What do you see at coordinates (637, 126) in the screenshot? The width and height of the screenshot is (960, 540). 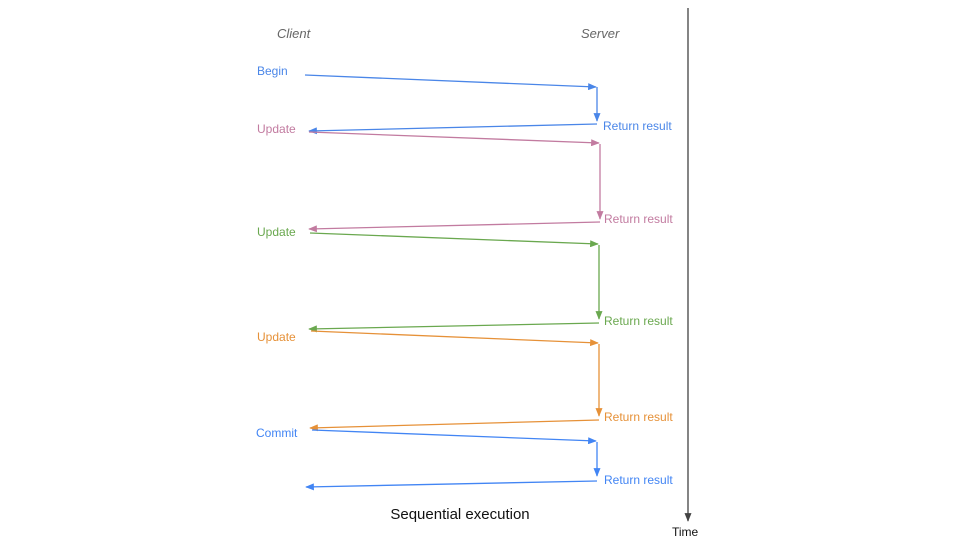 I see `return-result-label-1: Return result` at bounding box center [637, 126].